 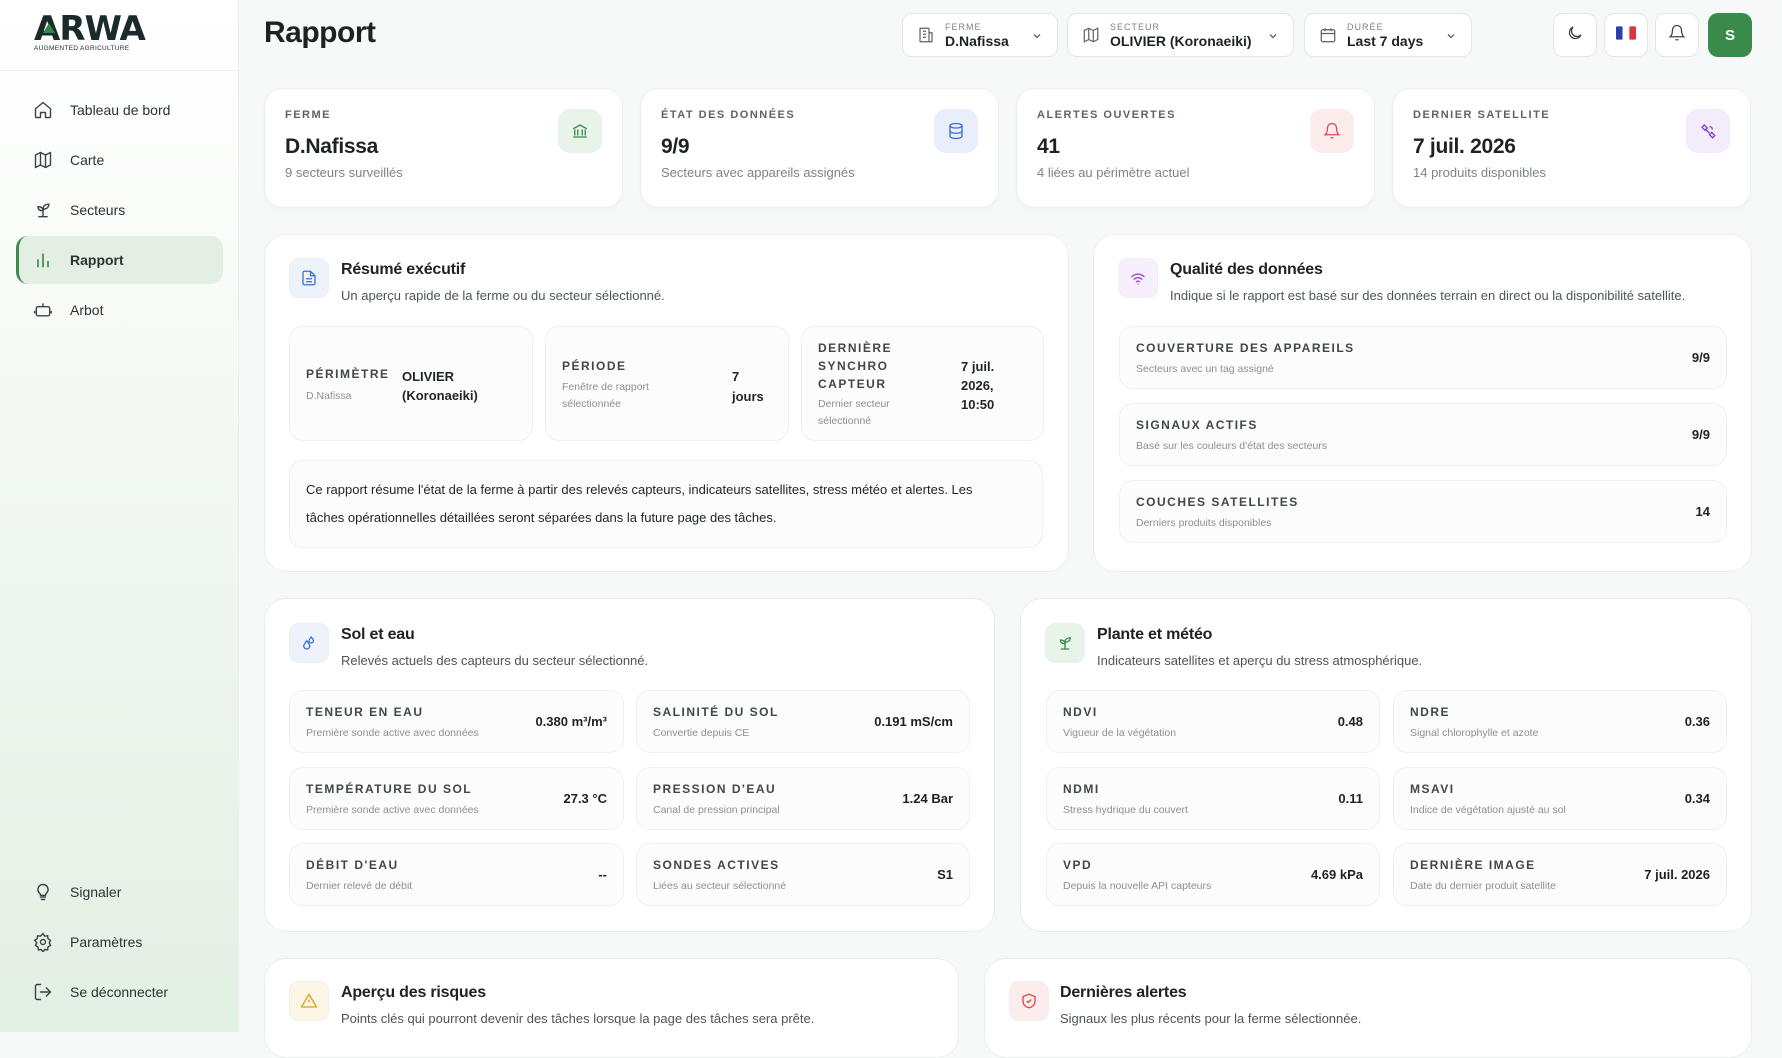 I want to click on metric-value: 4.69 kPa, so click(x=1336, y=874).